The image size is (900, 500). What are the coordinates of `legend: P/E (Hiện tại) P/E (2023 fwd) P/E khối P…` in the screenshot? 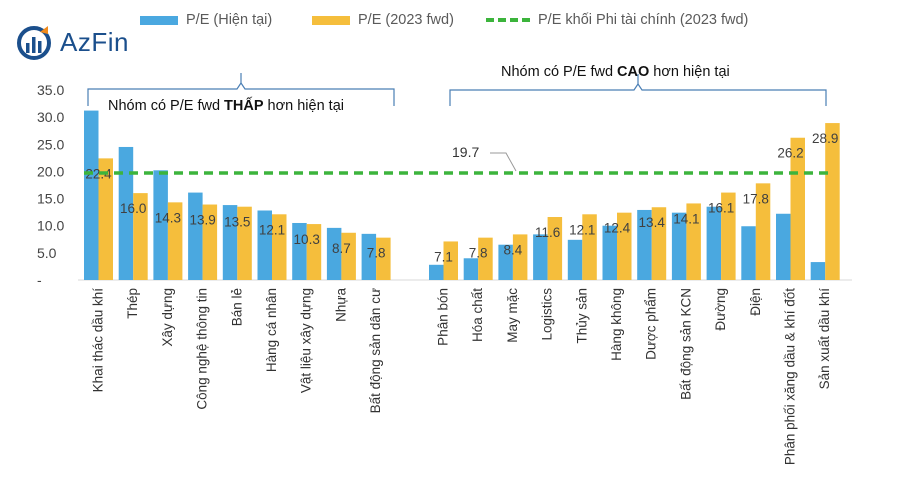 It's located at (450, 23).